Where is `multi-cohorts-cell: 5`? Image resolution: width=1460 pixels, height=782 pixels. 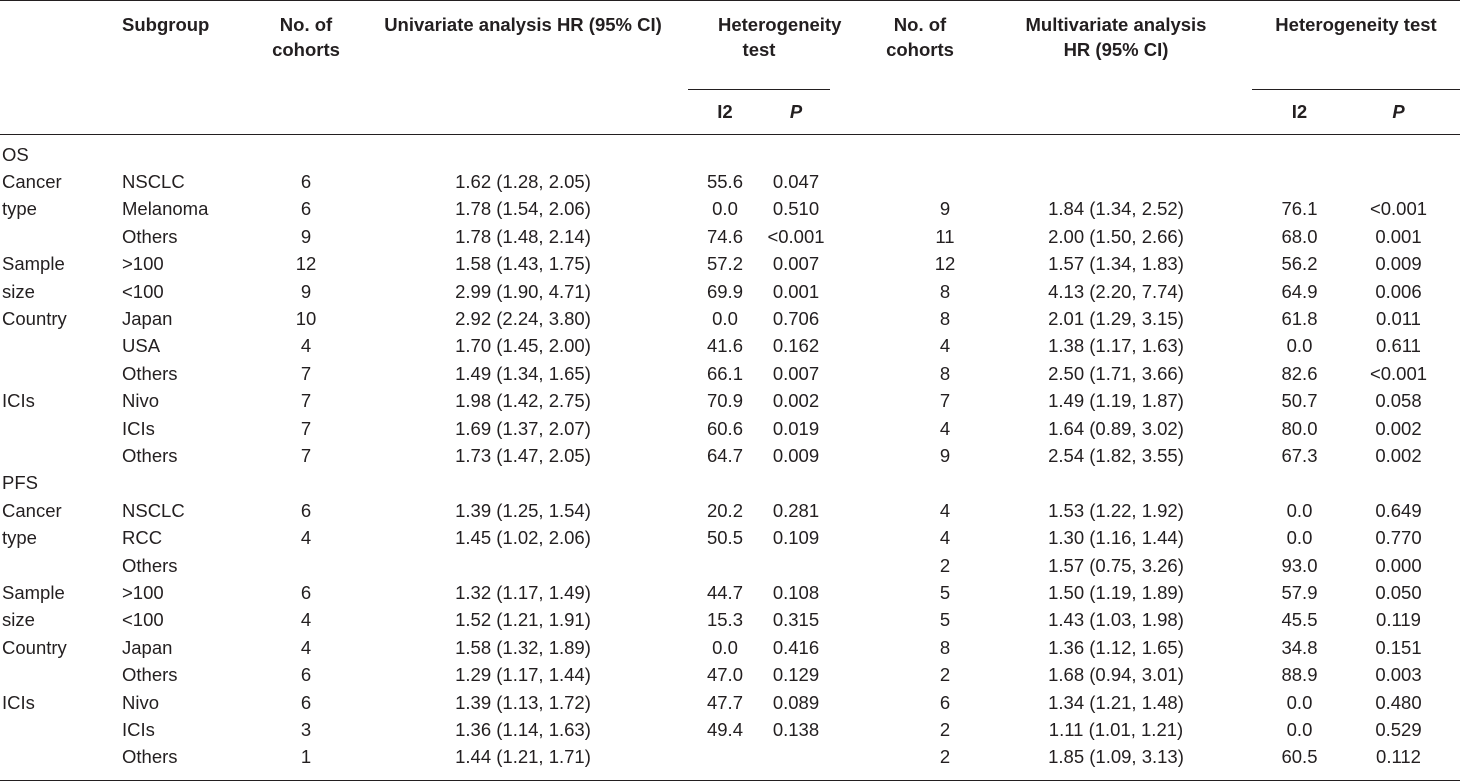 multi-cohorts-cell: 5 is located at coordinates (945, 592).